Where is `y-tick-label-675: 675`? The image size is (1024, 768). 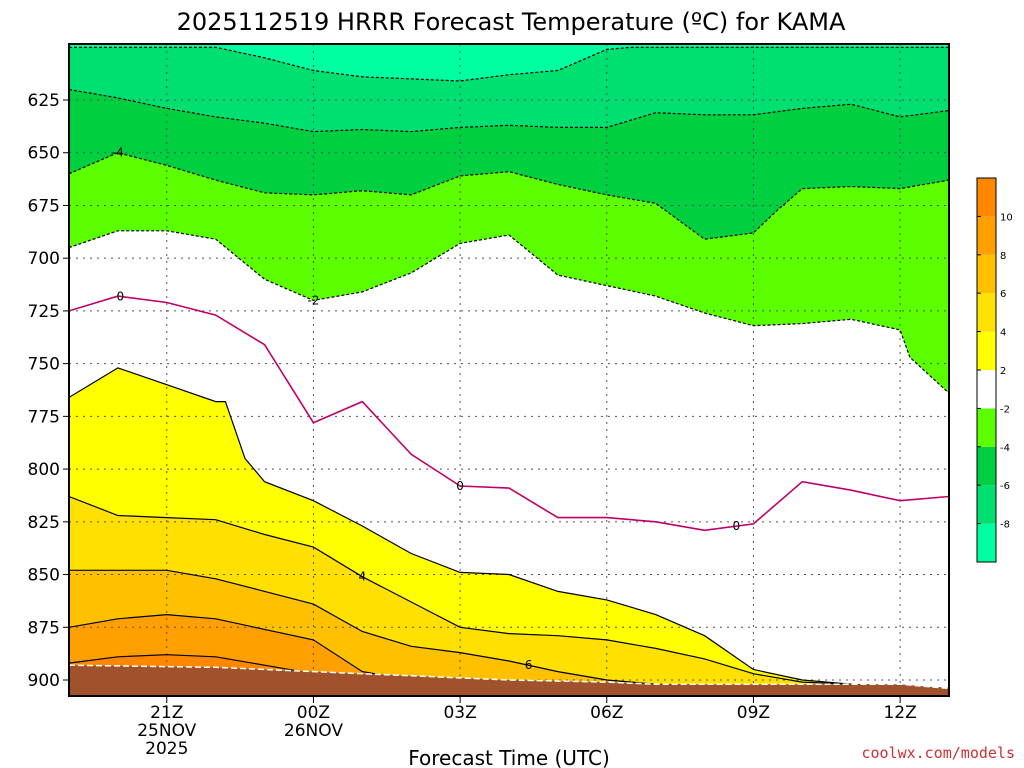
y-tick-label-675: 675 is located at coordinates (44, 206).